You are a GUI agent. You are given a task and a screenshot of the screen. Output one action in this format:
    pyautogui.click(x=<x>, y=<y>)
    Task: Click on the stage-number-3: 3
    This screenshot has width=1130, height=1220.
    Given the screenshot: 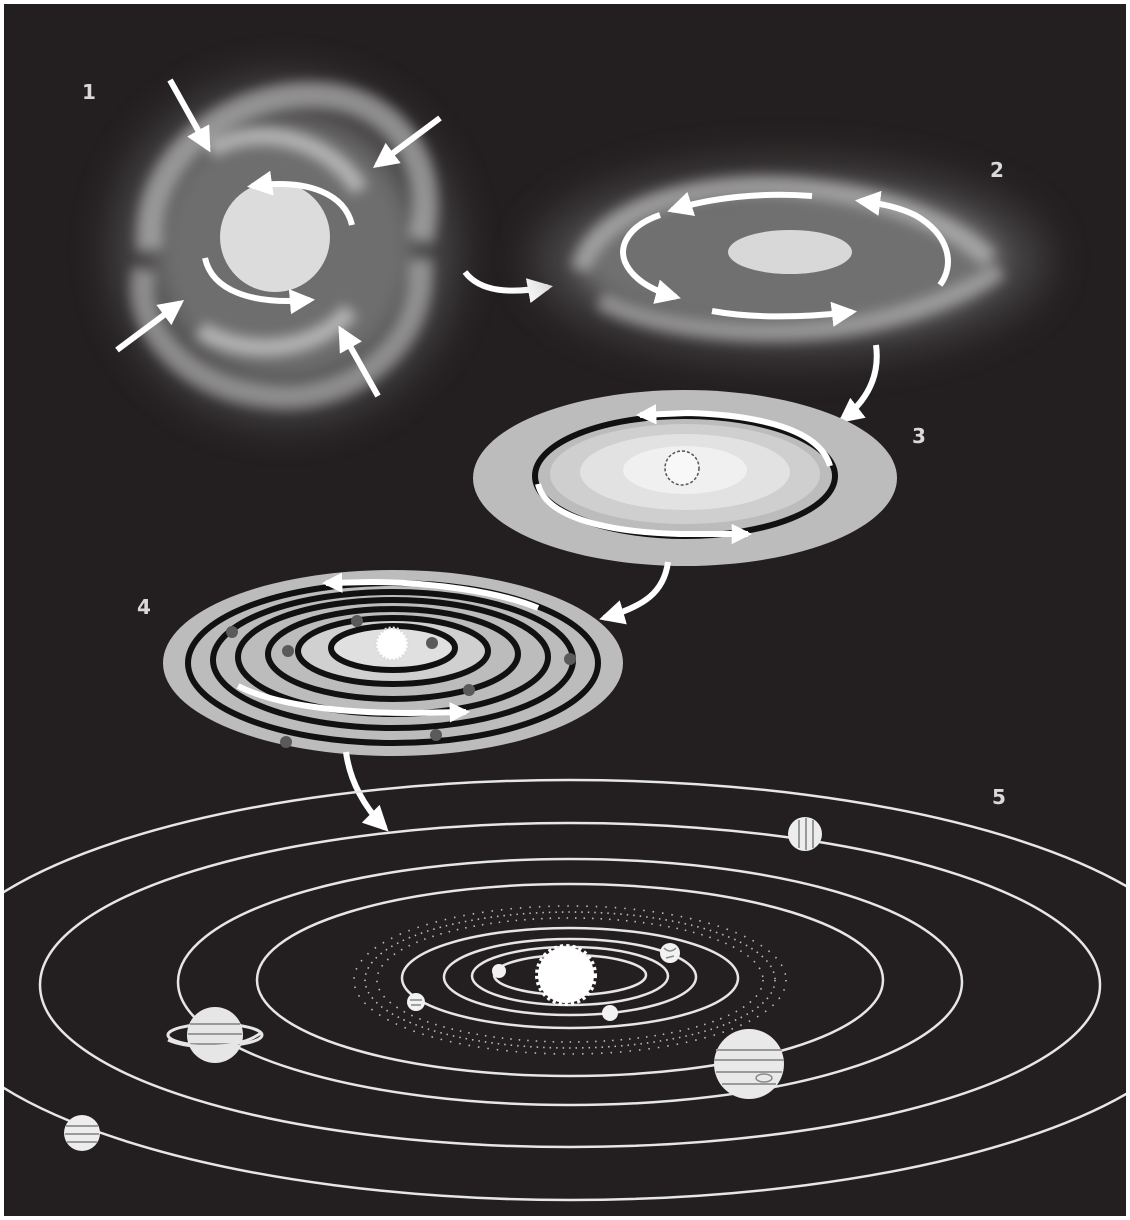 What is the action you would take?
    pyautogui.click(x=919, y=436)
    